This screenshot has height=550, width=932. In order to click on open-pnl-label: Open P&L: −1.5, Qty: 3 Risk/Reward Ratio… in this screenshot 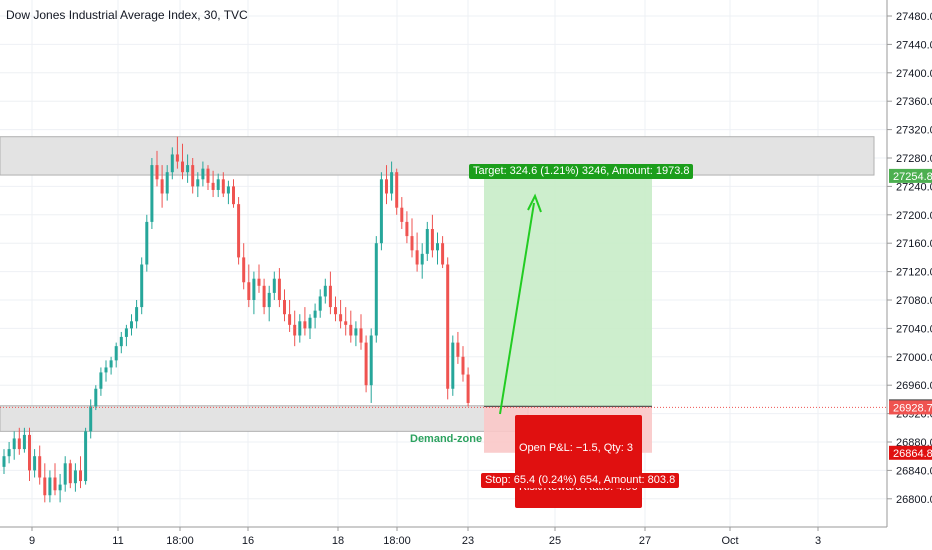, I will do `click(578, 461)`.